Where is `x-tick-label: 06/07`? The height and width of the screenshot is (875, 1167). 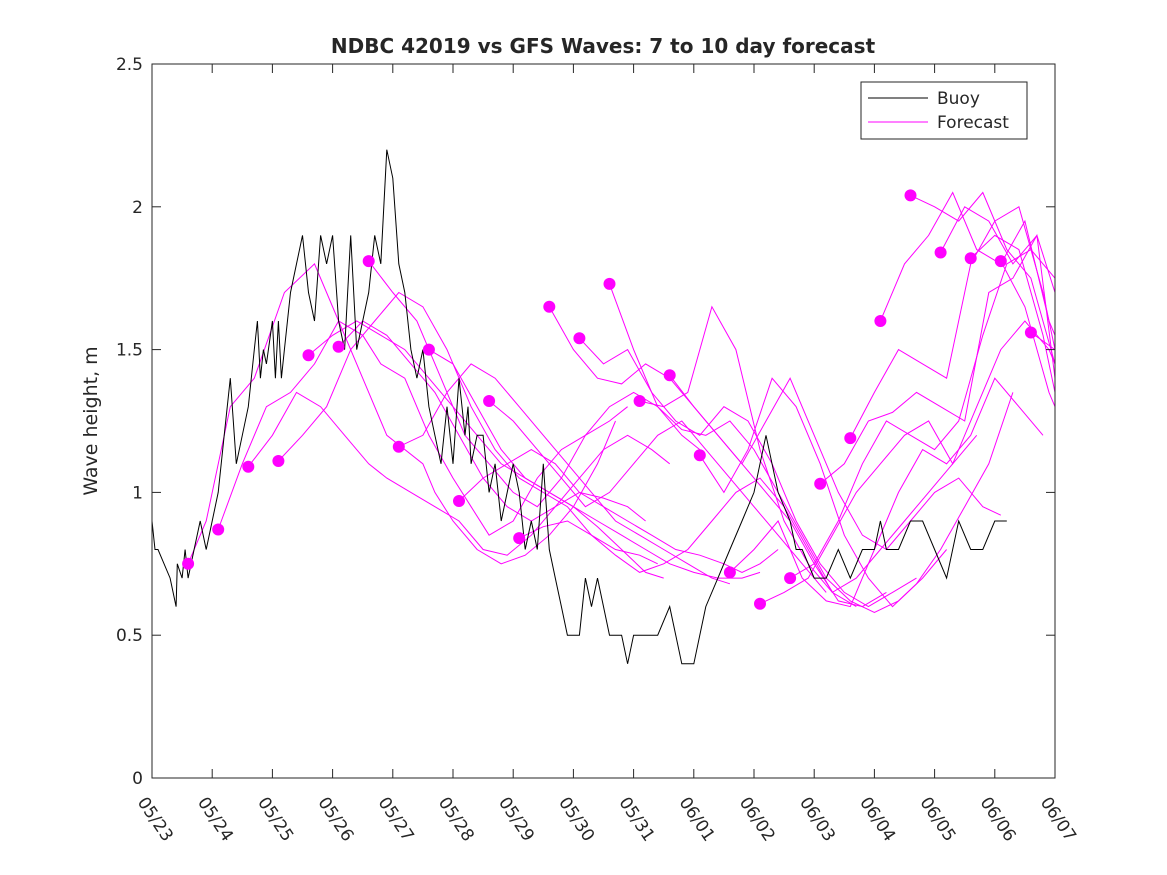 x-tick-label: 06/07 is located at coordinates (1058, 820).